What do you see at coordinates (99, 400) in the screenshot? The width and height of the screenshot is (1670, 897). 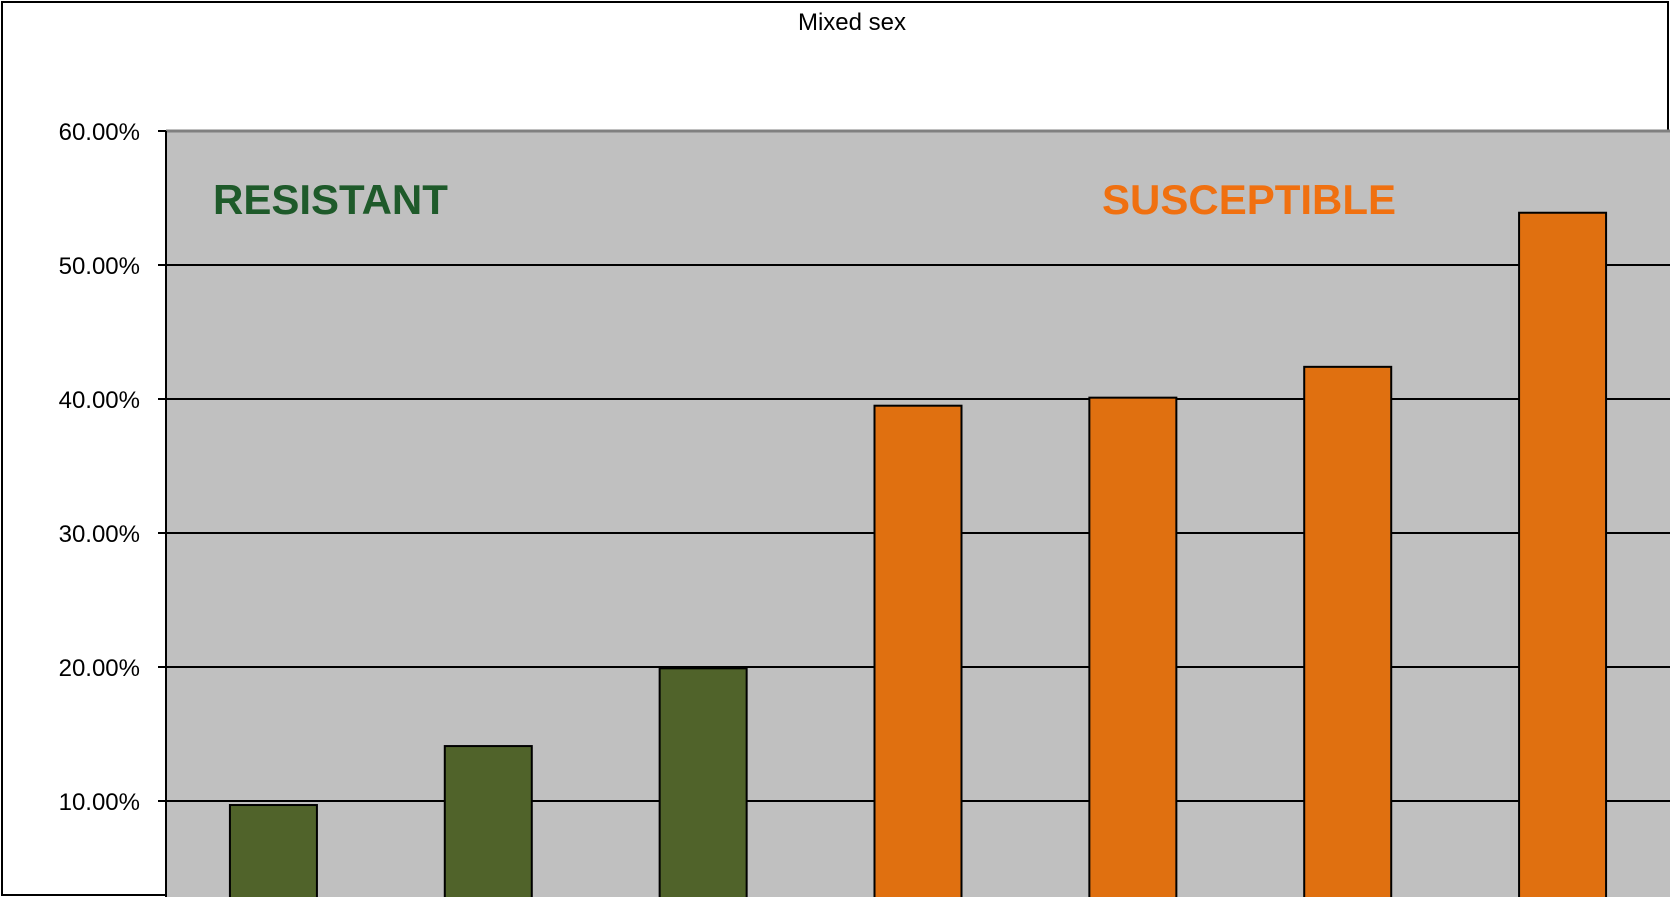 I see `y-tick-label: 40.00%` at bounding box center [99, 400].